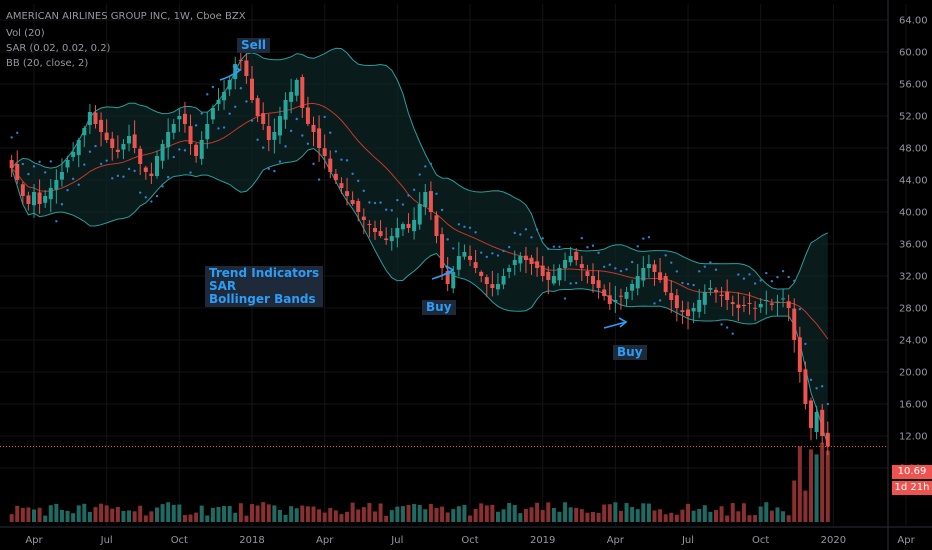 Image resolution: width=932 pixels, height=550 pixels. Describe the element at coordinates (264, 286) in the screenshot. I see `trend-indicators-annotation: Trend Indicators SAR Bollinger Bands` at that location.